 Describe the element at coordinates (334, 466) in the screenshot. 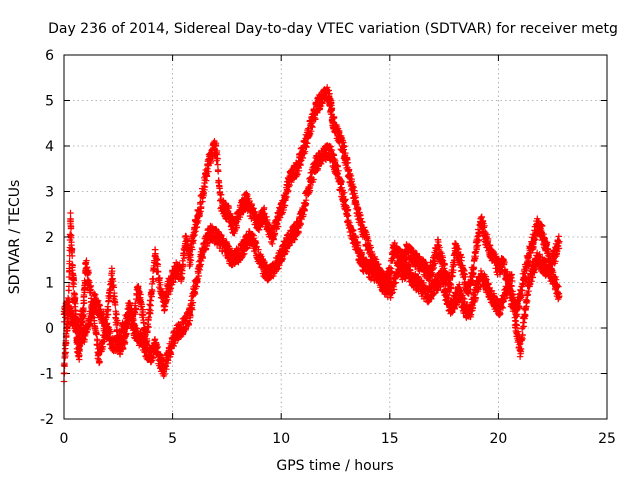

I see `x-axis-label: GPS time / hours` at that location.